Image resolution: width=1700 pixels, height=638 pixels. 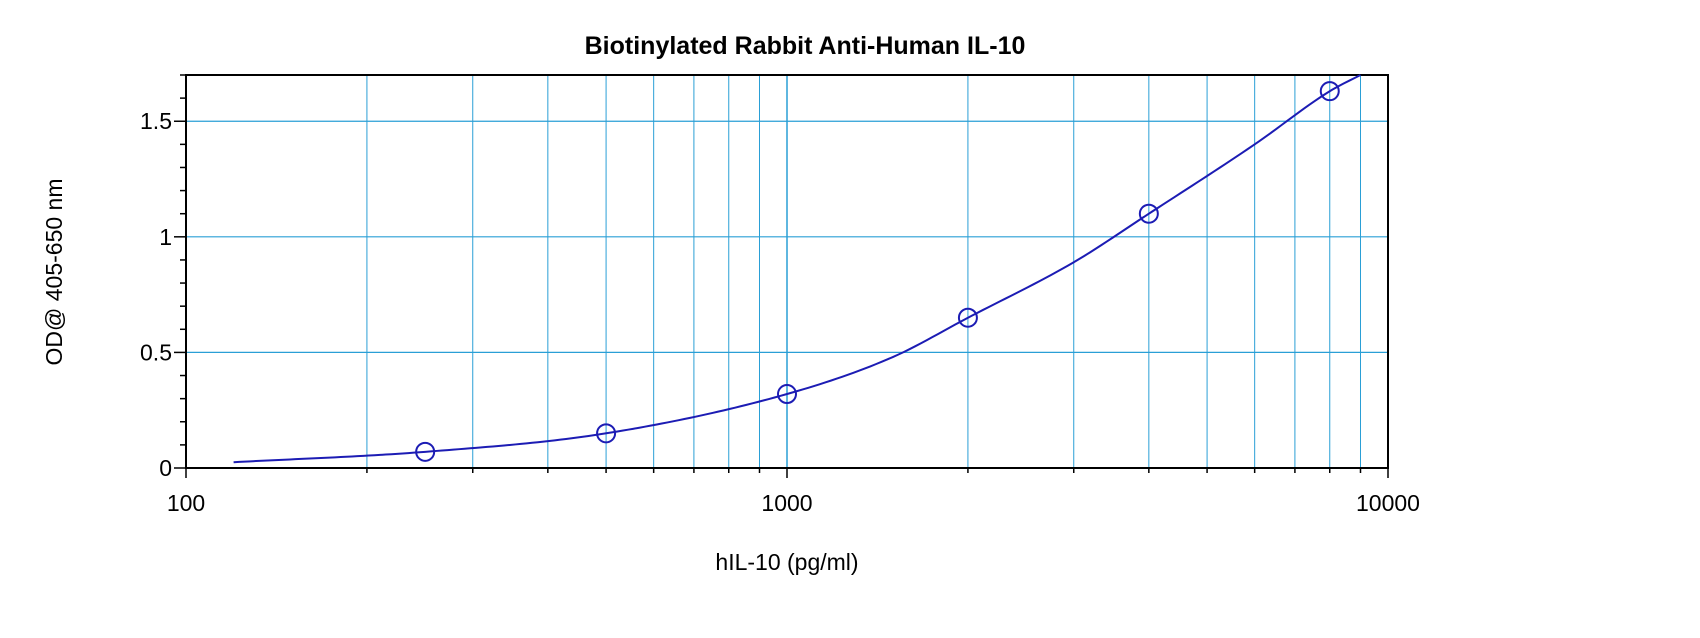 What do you see at coordinates (1388, 503) in the screenshot?
I see `x-tick-label: 10000` at bounding box center [1388, 503].